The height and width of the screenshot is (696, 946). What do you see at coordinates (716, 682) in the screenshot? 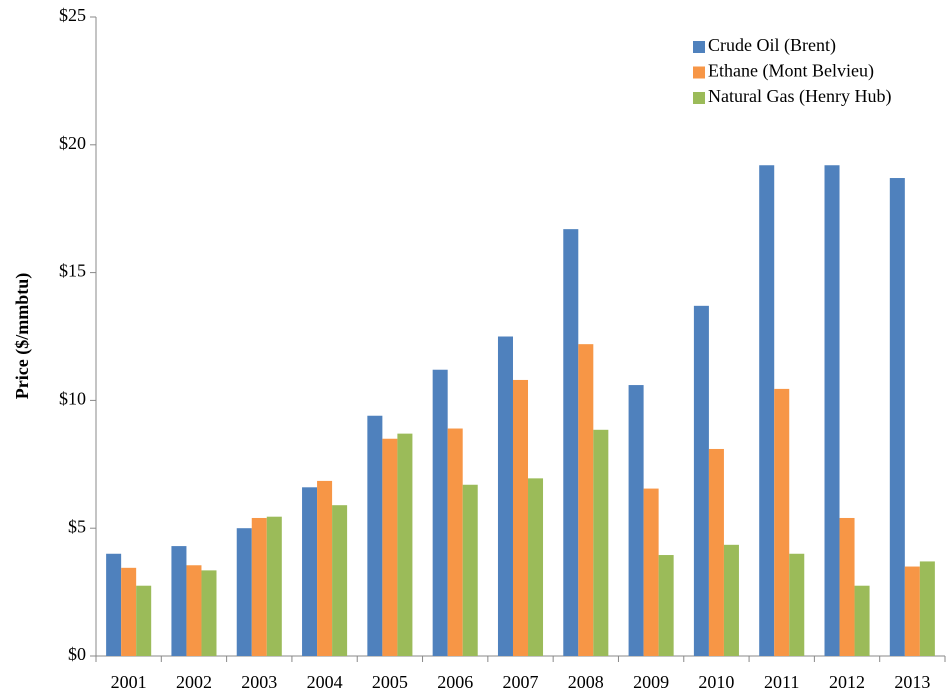
I see `x-tick-label: 2010` at bounding box center [716, 682].